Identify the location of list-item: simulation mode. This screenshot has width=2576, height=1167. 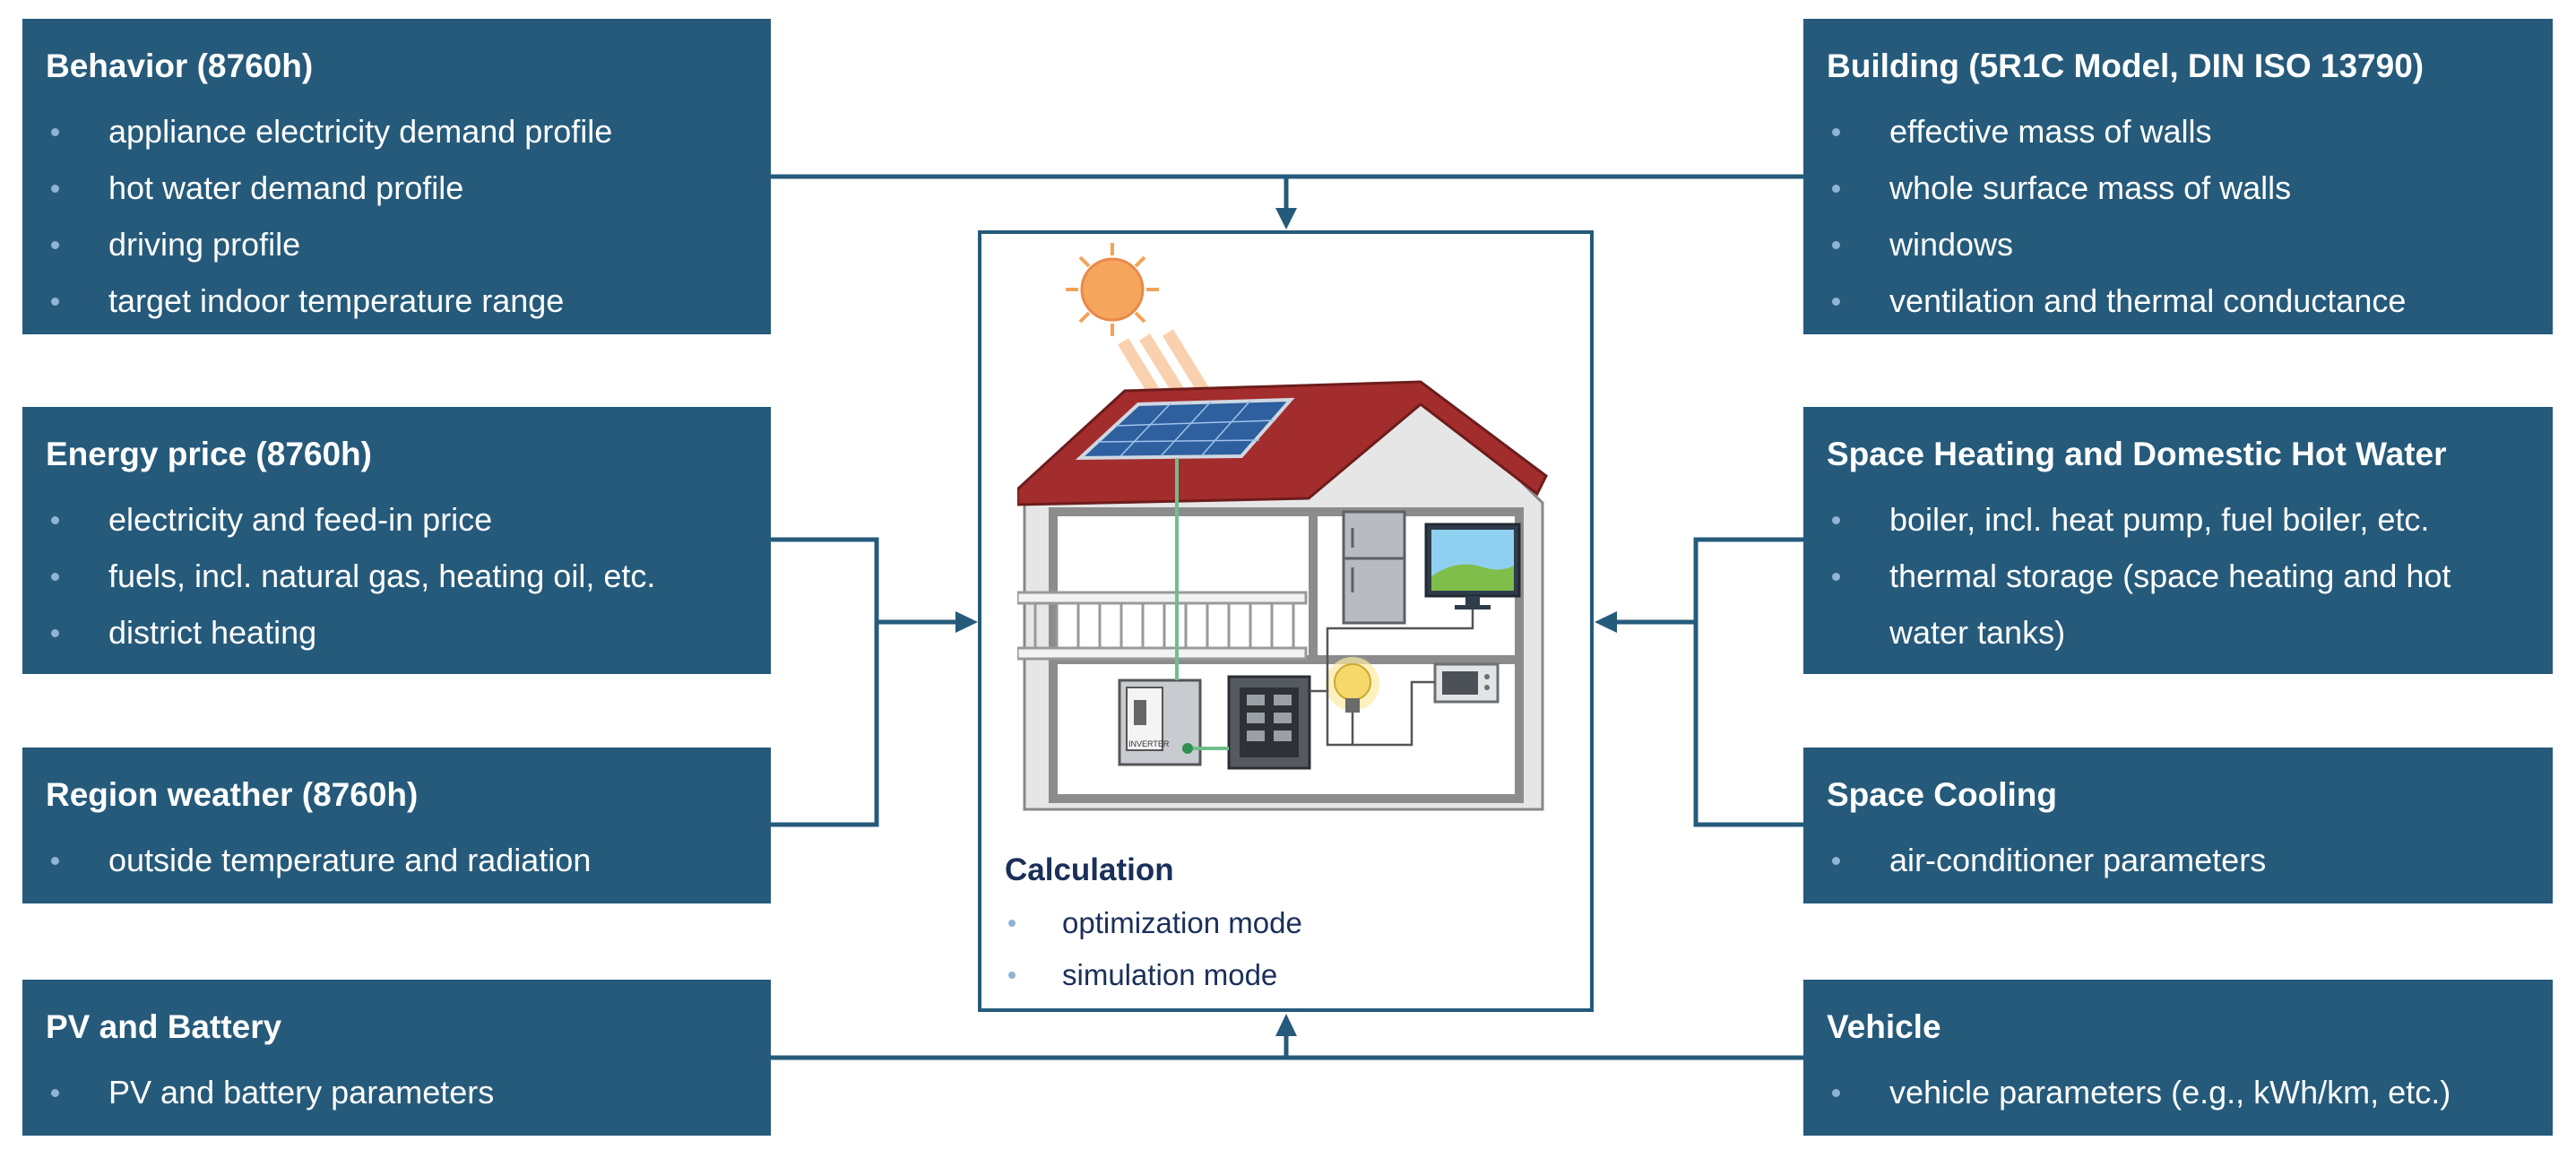
(1153, 975).